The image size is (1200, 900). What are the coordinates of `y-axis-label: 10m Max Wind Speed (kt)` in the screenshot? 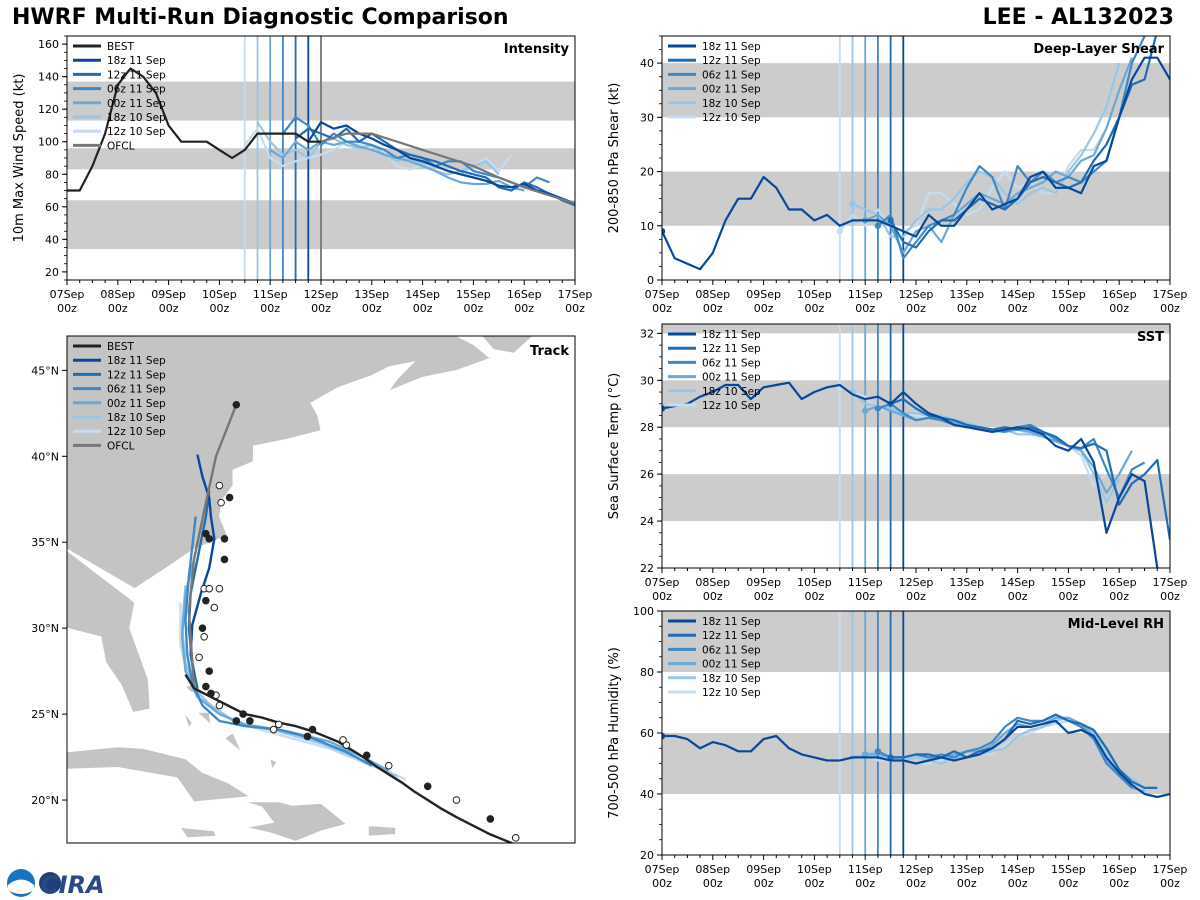 It's located at (19, 158).